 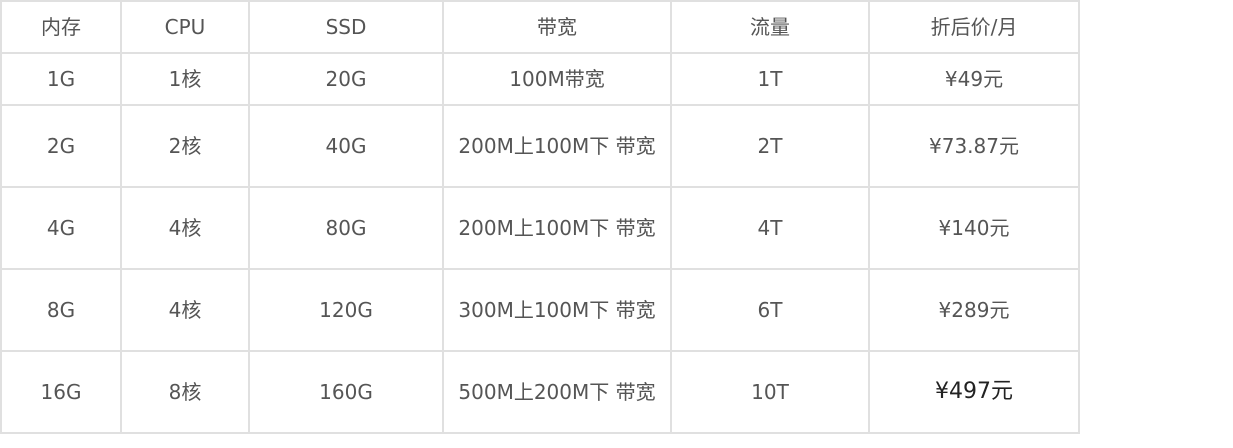 What do you see at coordinates (346, 310) in the screenshot?
I see `cell-ssd: 120G` at bounding box center [346, 310].